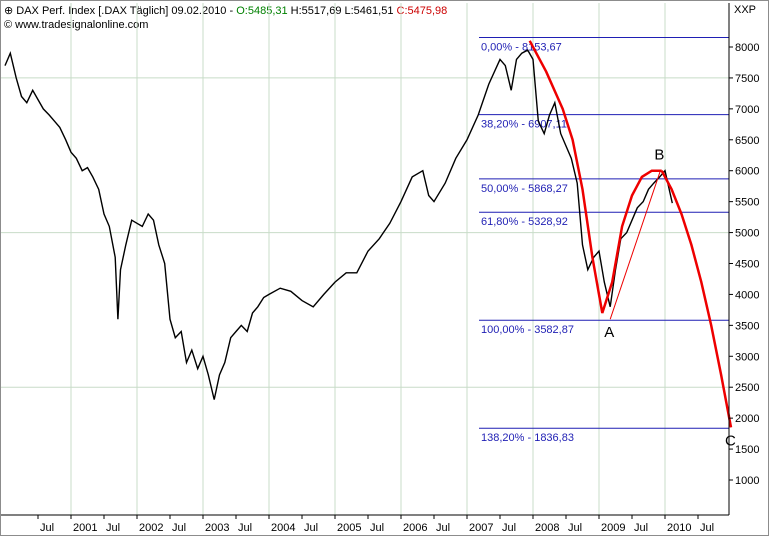 This screenshot has height=536, width=769. Describe the element at coordinates (422, 11) in the screenshot. I see `close-value: C:5475,98` at that location.